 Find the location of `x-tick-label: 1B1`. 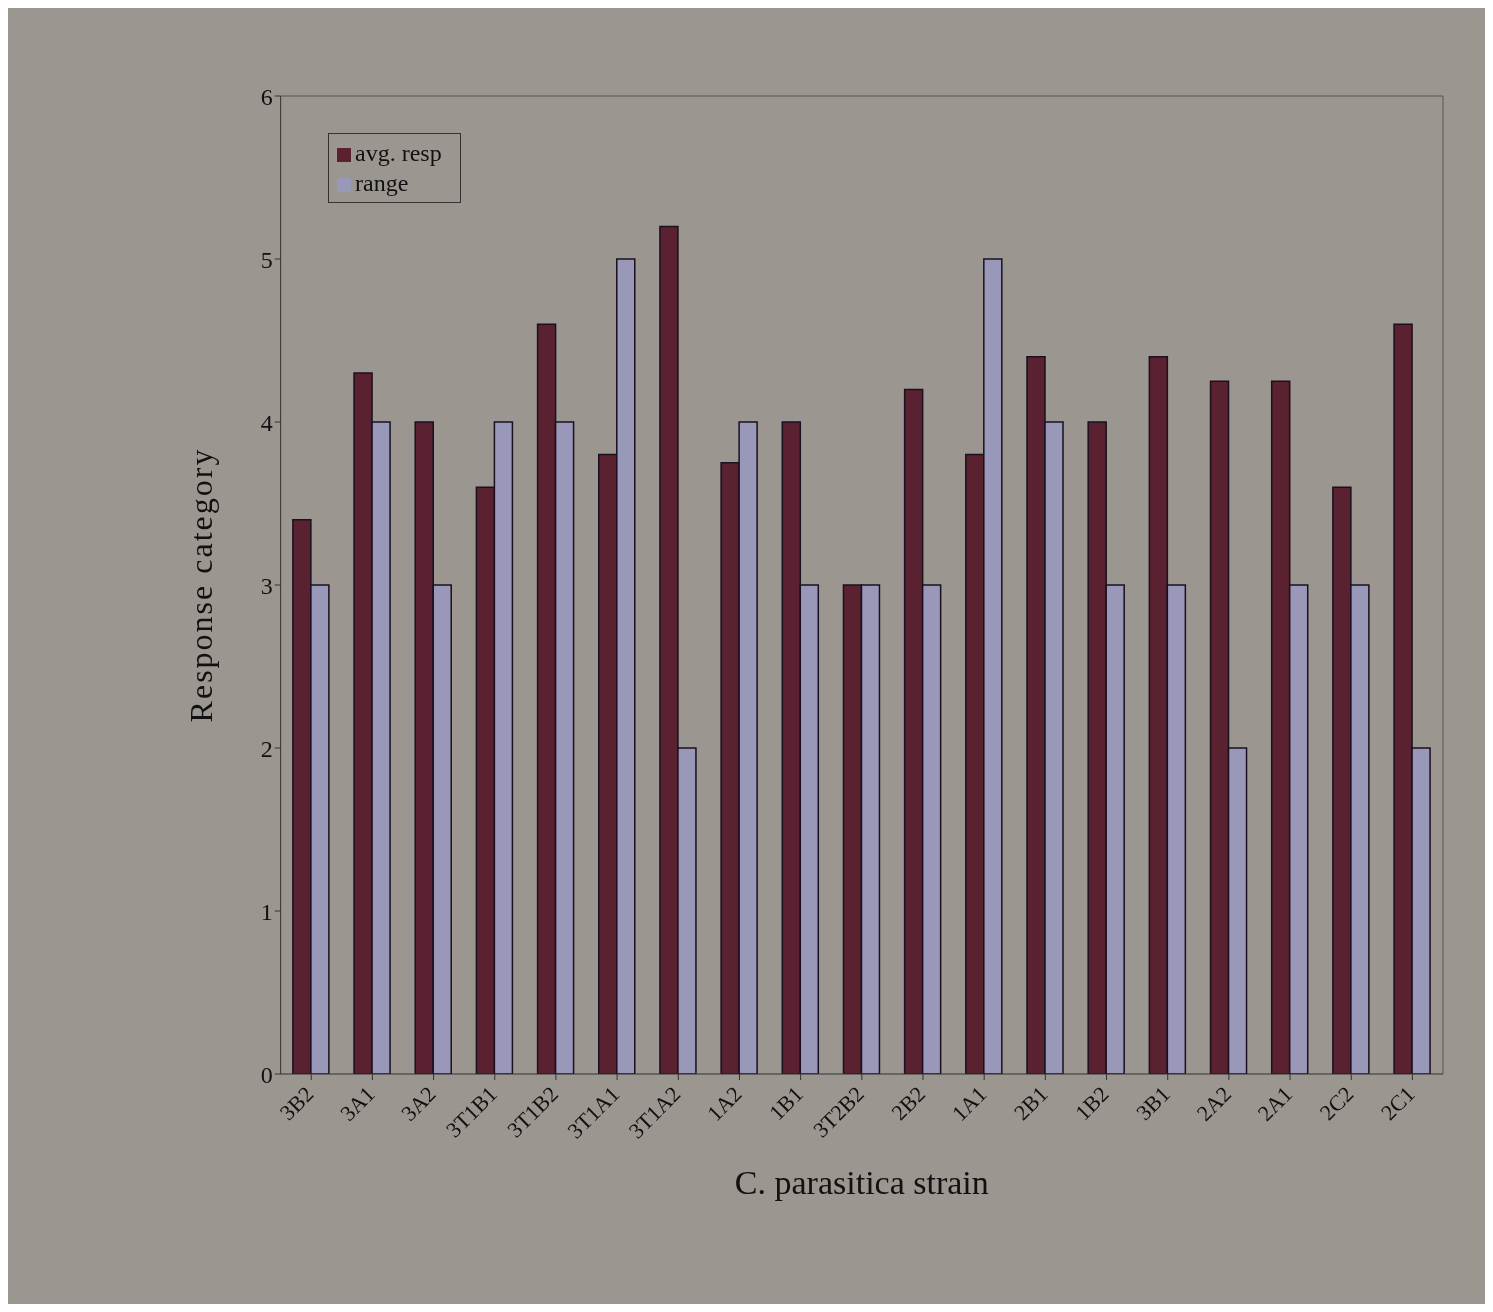

x-tick-label: 1B1 is located at coordinates (786, 1103).